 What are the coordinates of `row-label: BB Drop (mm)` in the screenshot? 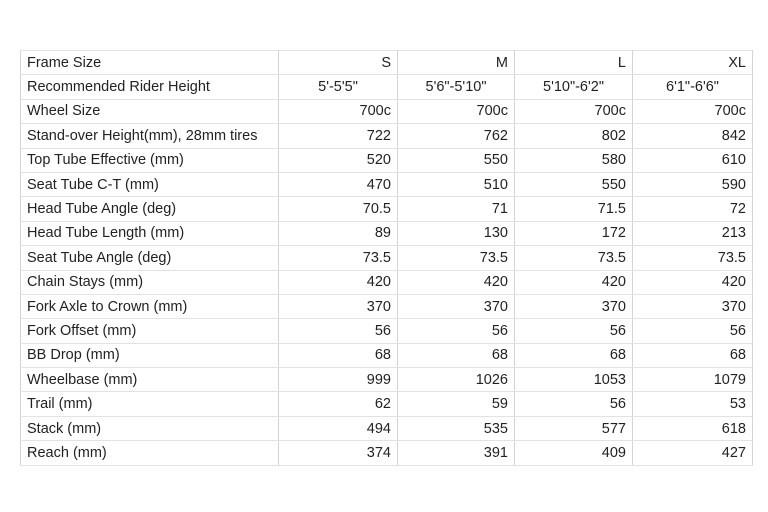 It's located at (149, 355).